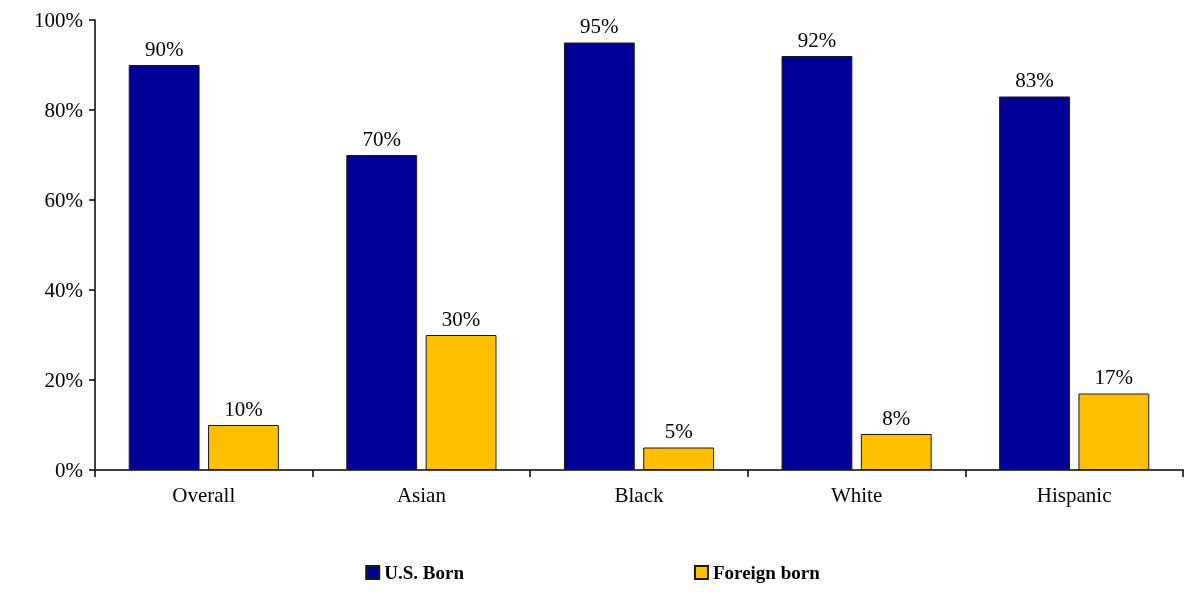 This screenshot has height=595, width=1185. What do you see at coordinates (58, 20) in the screenshot?
I see `y-tick-label: 100%` at bounding box center [58, 20].